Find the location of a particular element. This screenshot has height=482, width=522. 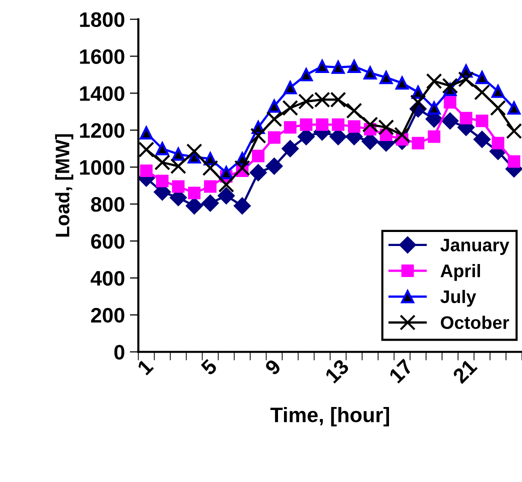

x-tick-label: 1 is located at coordinates (145, 367).